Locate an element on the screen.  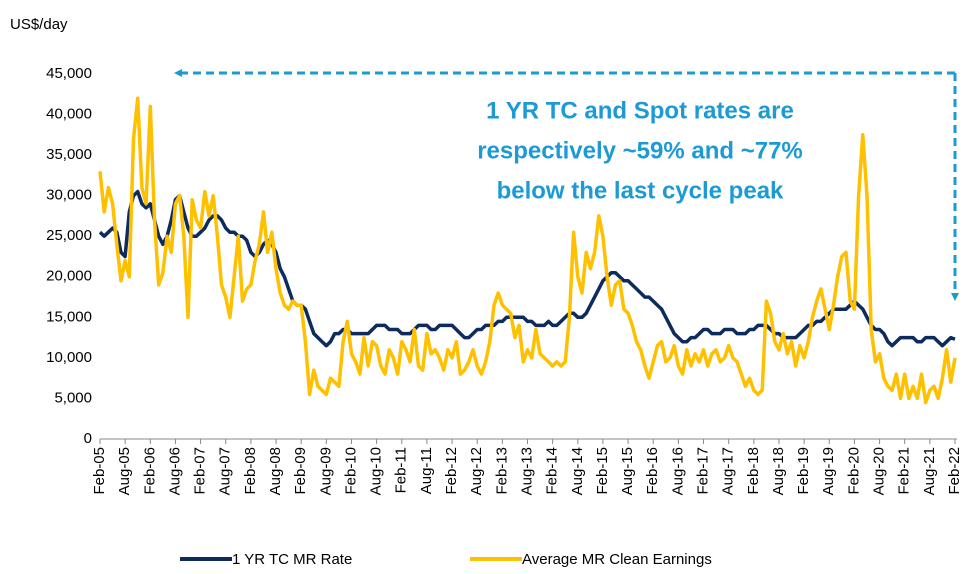
x-tick-label: Aug-20 is located at coordinates (879, 471).